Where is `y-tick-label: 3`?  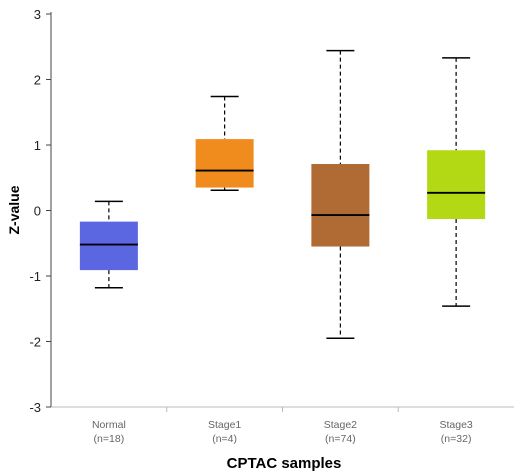
y-tick-label: 3 is located at coordinates (37, 14).